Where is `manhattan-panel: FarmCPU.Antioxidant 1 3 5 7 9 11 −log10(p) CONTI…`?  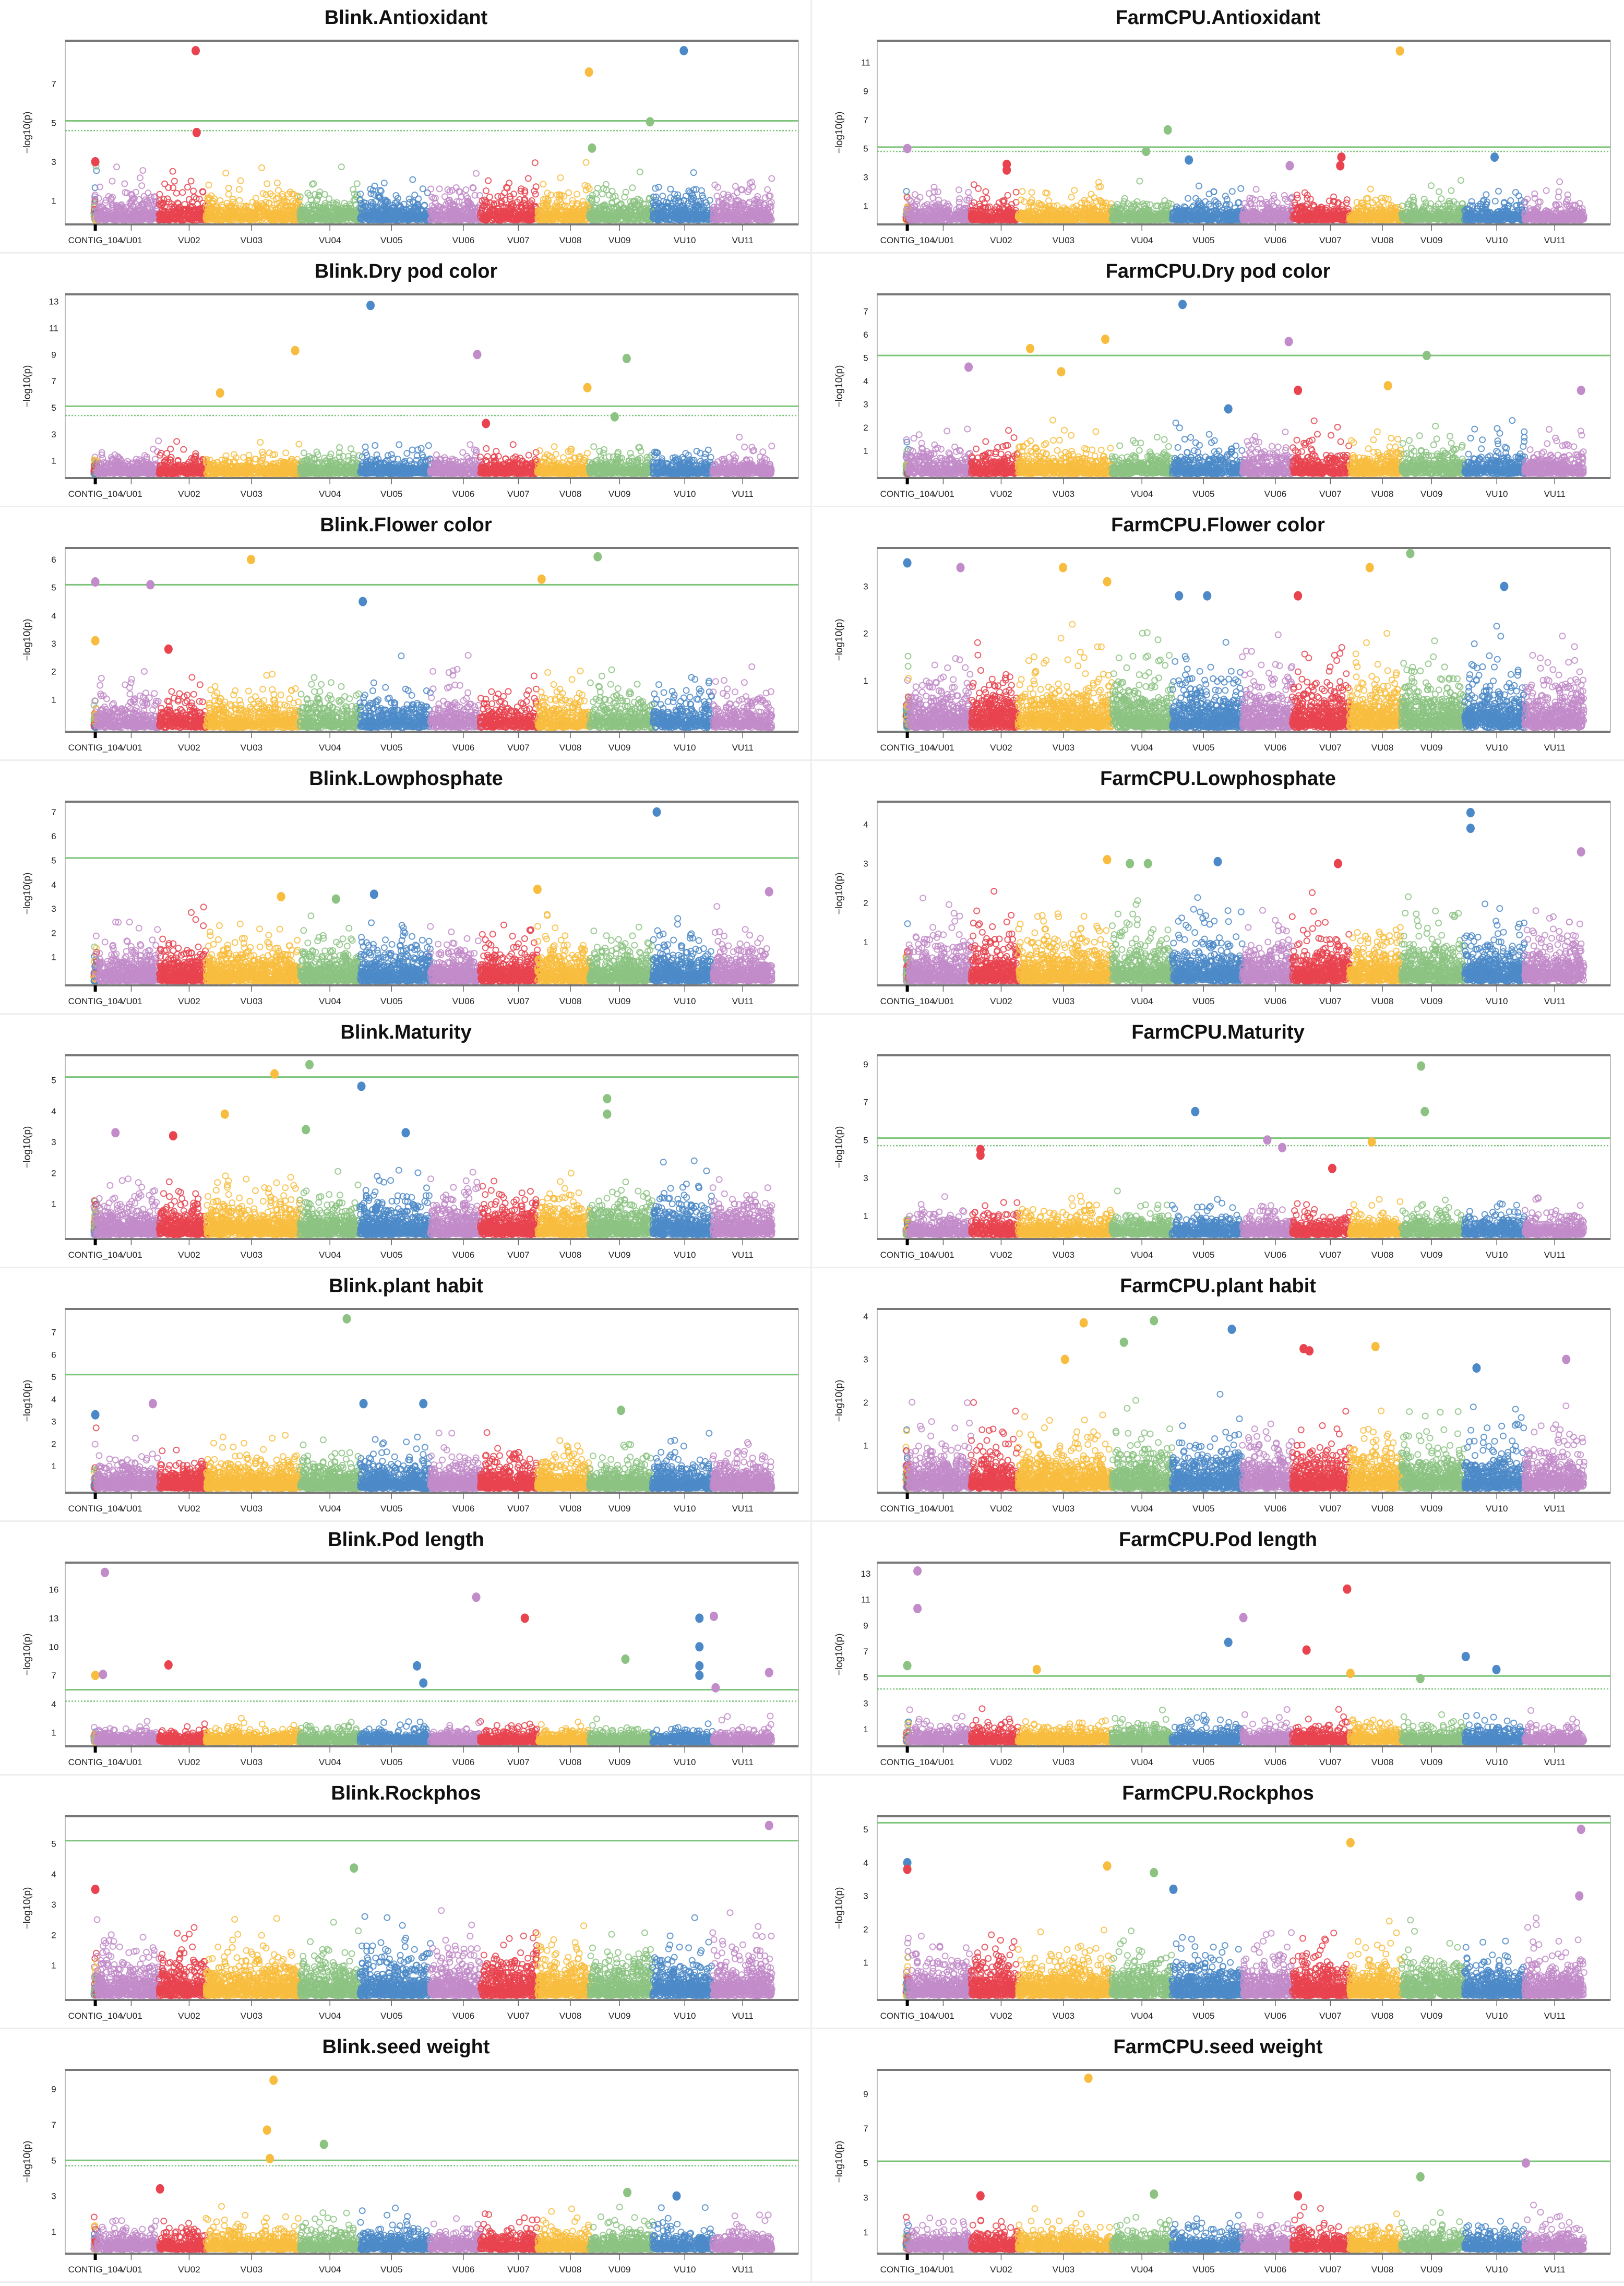 manhattan-panel: FarmCPU.Antioxidant 1 3 5 7 9 11 −log10(p) CONTI… is located at coordinates (1218, 127).